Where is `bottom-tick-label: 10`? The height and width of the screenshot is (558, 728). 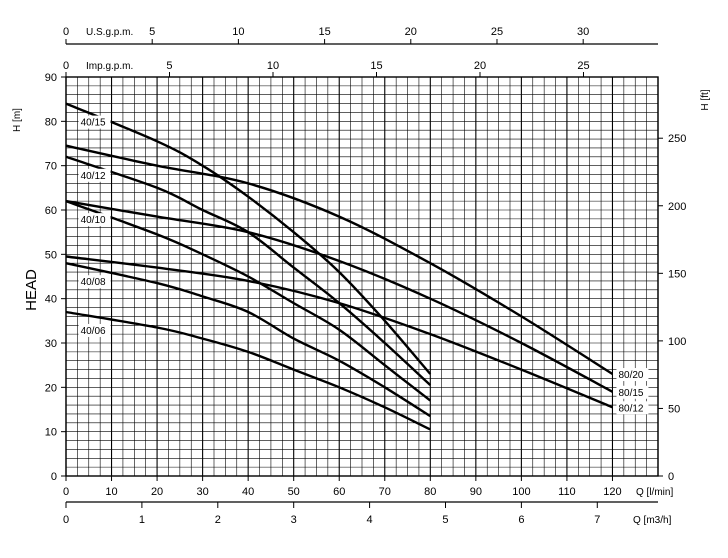
bottom-tick-label: 10 is located at coordinates (111, 492).